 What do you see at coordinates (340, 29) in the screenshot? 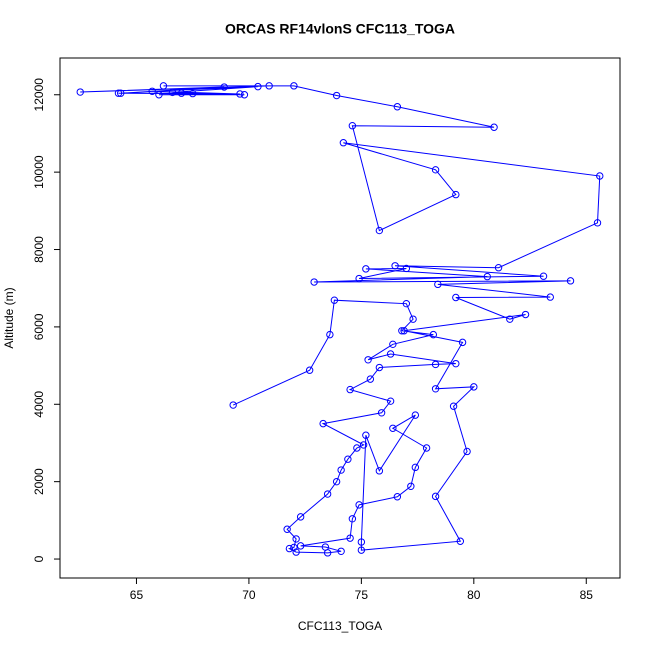
I see `chart-title: ORCAS RF14vlonS CFC113_TOGA` at bounding box center [340, 29].